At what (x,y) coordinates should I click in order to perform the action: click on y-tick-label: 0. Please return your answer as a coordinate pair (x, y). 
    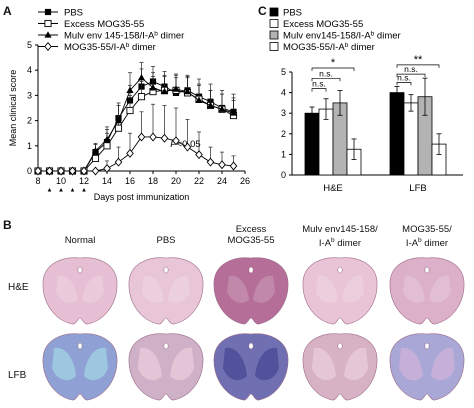
    Looking at the image, I should click on (283, 175).